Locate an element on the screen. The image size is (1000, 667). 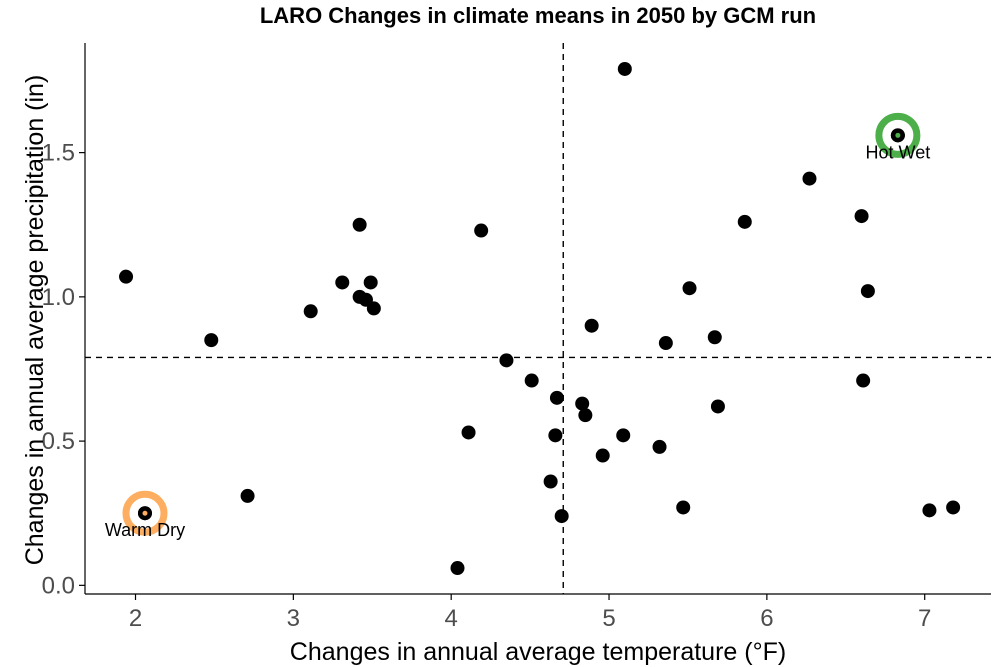
x-tick-label: 3 is located at coordinates (293, 618).